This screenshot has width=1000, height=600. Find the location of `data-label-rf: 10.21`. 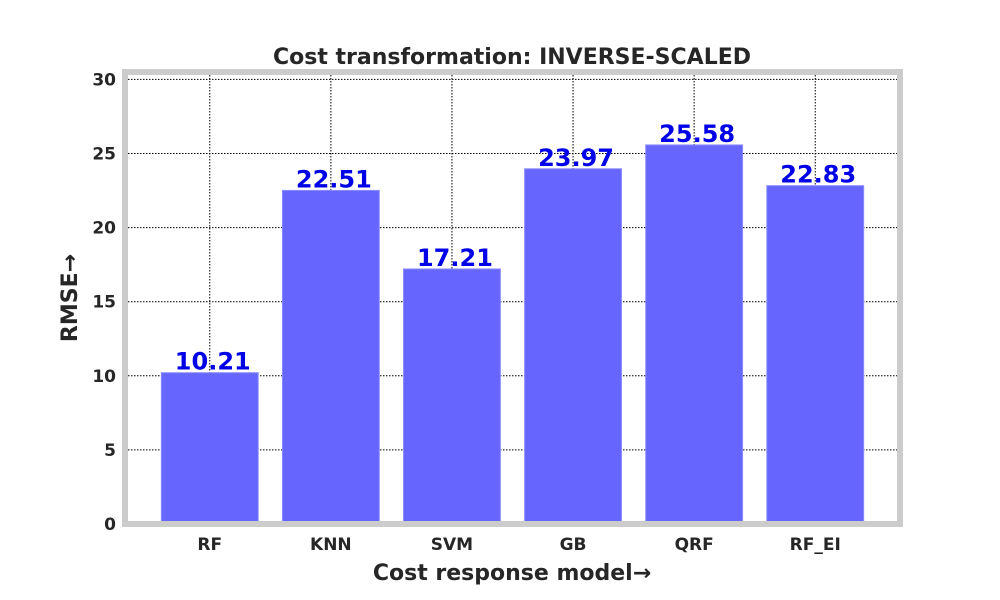

data-label-rf: 10.21 is located at coordinates (213, 362).